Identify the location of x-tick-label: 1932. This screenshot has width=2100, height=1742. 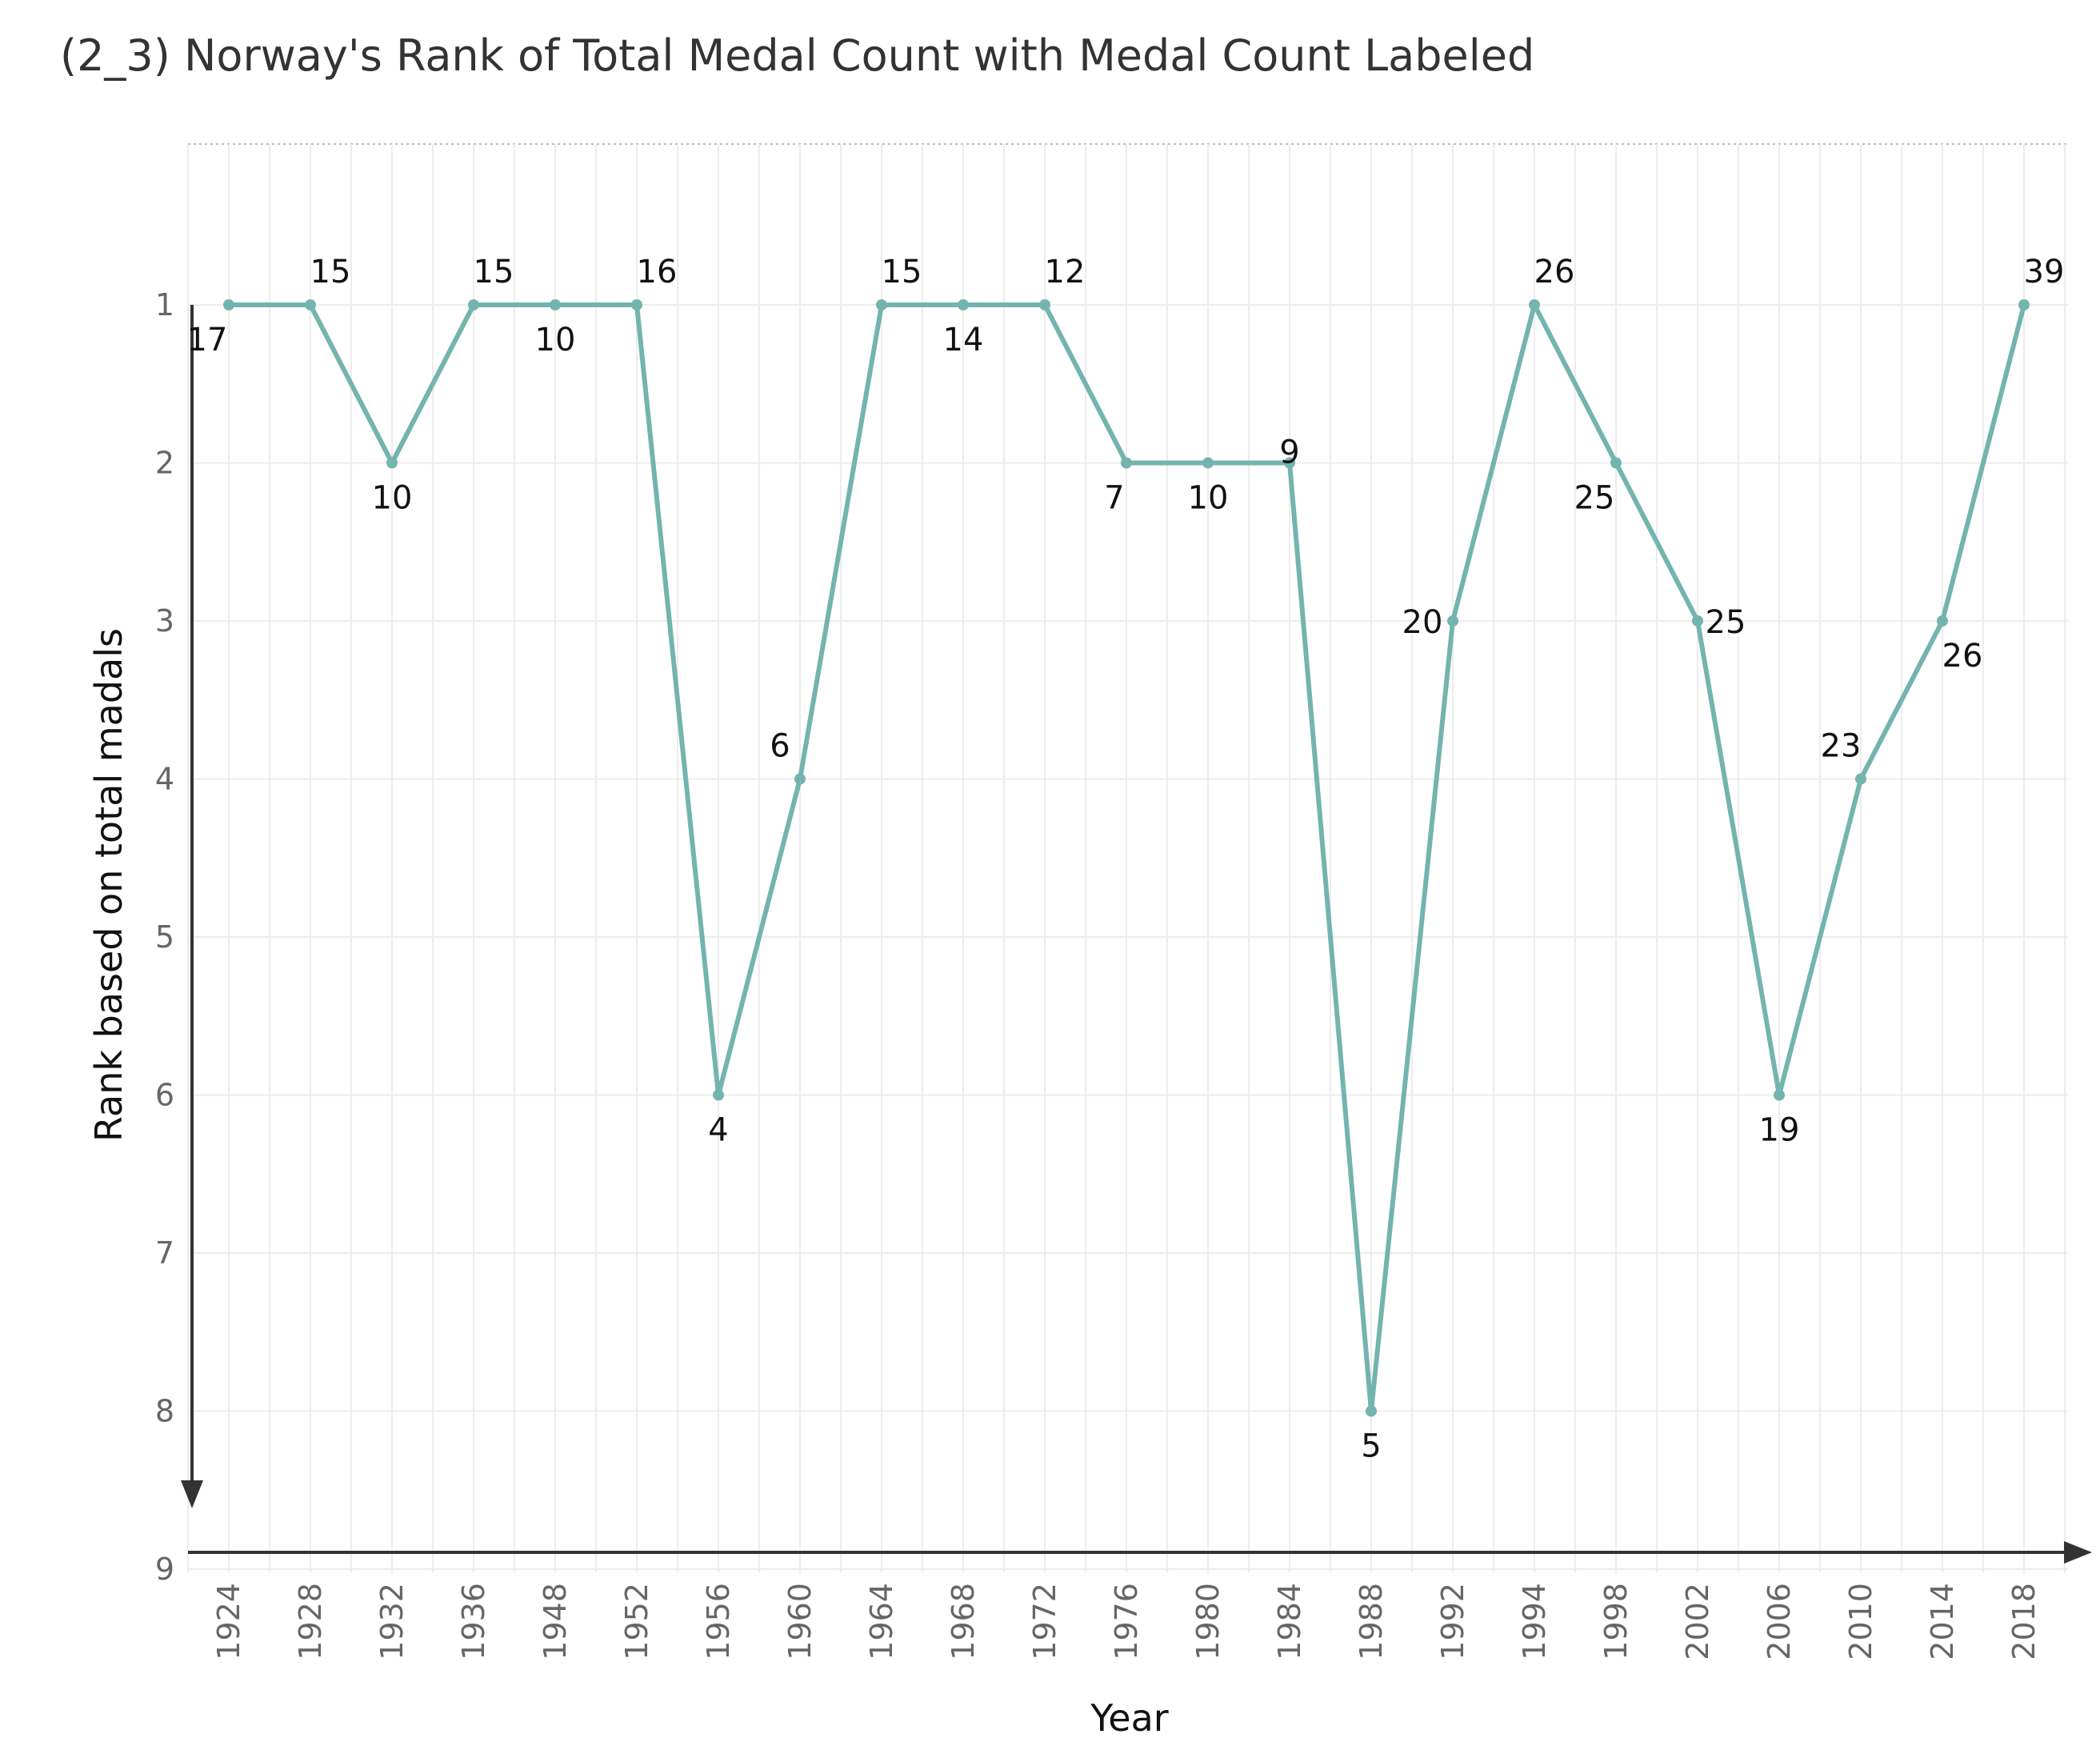
(392, 1621).